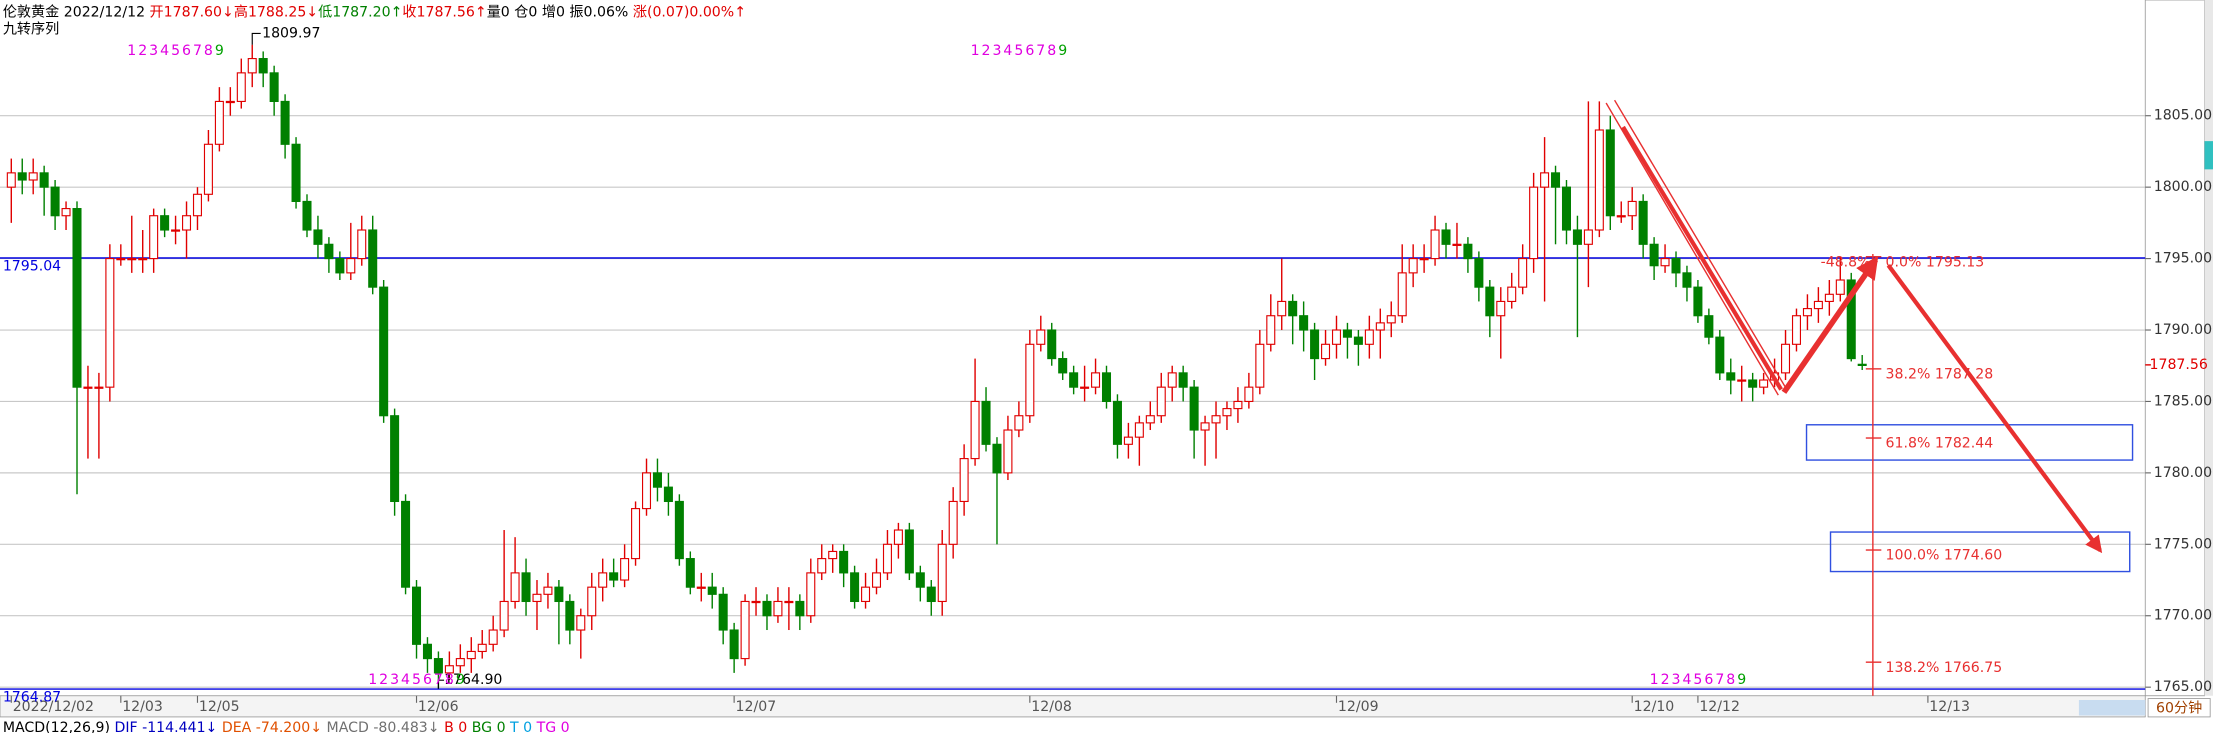 The width and height of the screenshot is (2213, 733). I want to click on nine-count-digit: 7, so click(197, 51).